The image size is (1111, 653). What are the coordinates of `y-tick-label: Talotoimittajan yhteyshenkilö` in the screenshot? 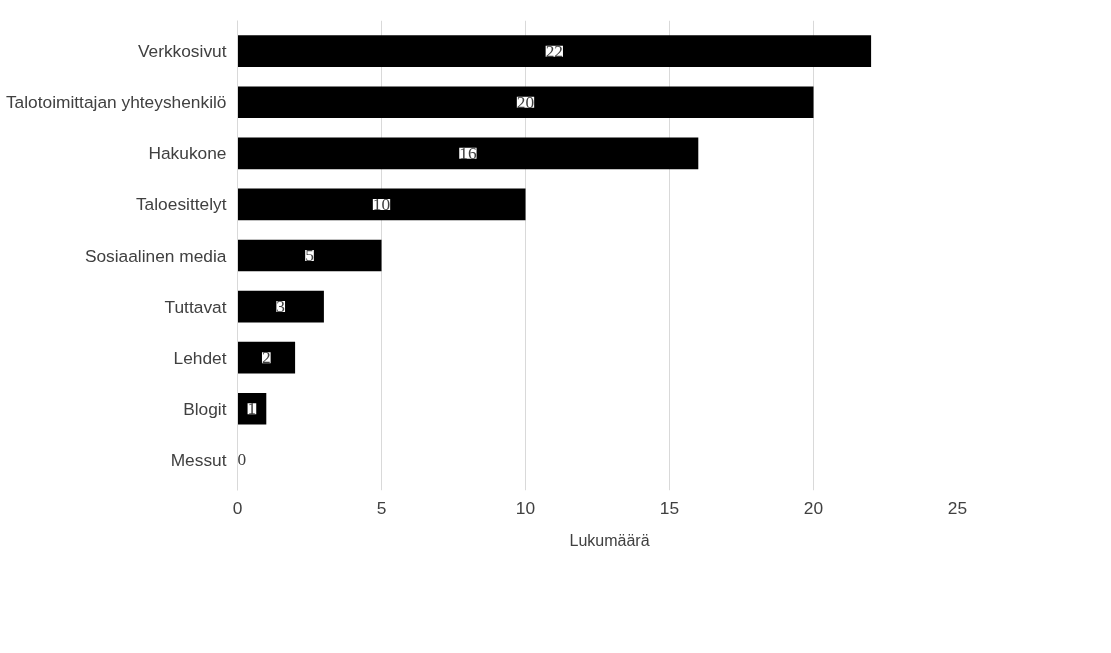 It's located at (116, 102).